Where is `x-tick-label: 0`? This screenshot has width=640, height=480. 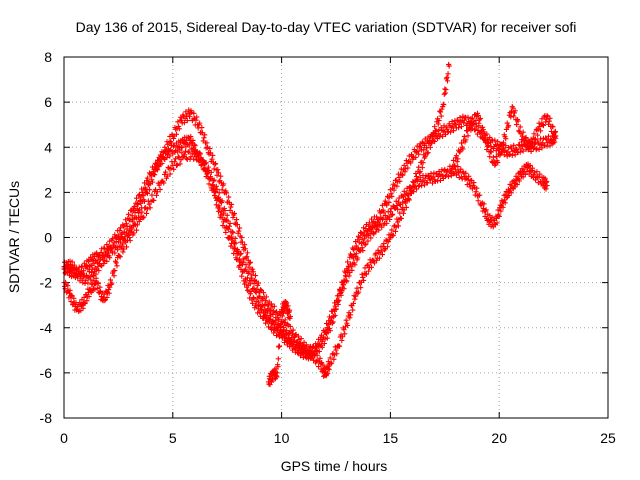 x-tick-label: 0 is located at coordinates (64, 438).